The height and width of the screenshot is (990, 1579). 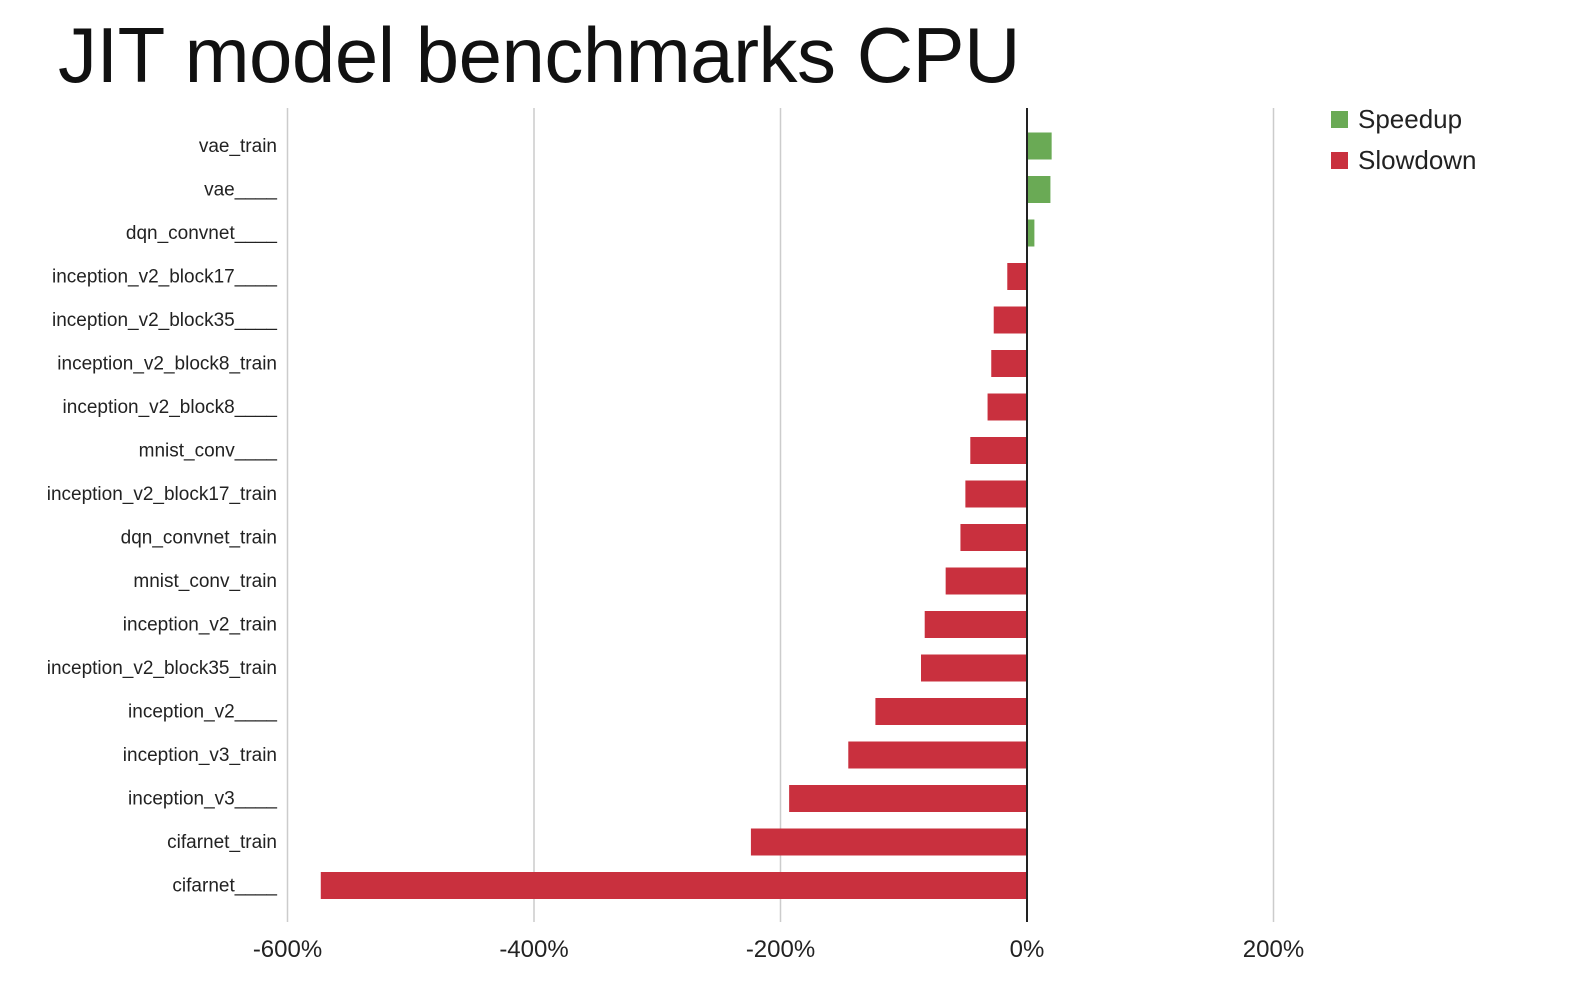 What do you see at coordinates (202, 799) in the screenshot?
I see `category-label: inception_v3____` at bounding box center [202, 799].